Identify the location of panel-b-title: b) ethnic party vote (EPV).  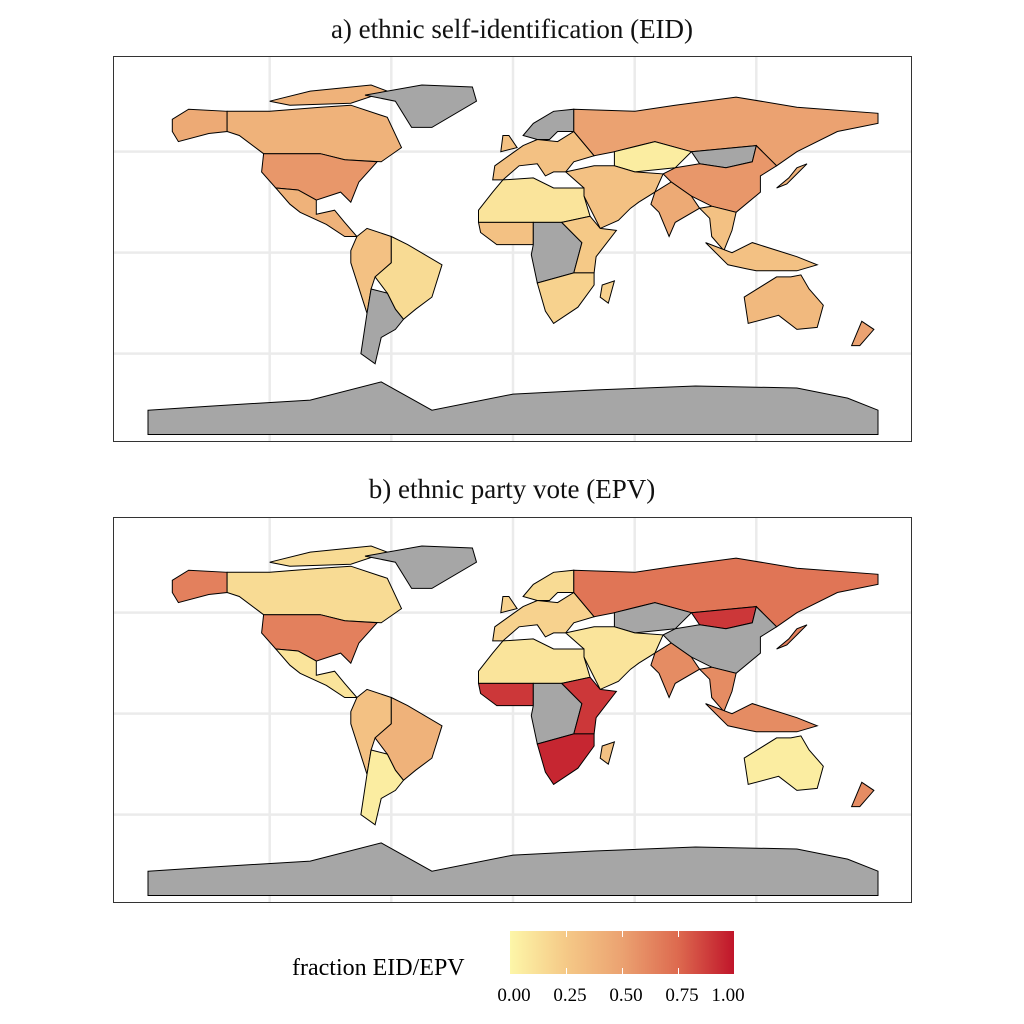
(512, 489).